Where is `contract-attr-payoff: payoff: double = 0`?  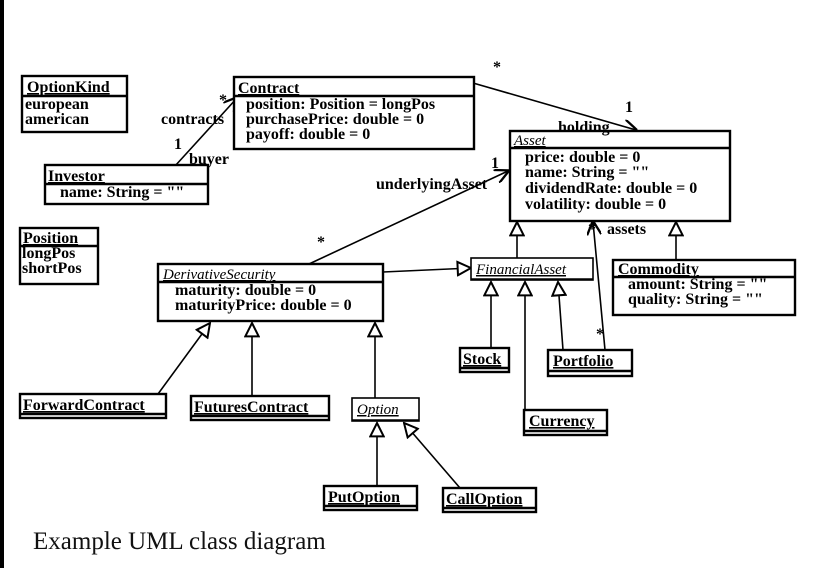
contract-attr-payoff: payoff: double = 0 is located at coordinates (308, 134).